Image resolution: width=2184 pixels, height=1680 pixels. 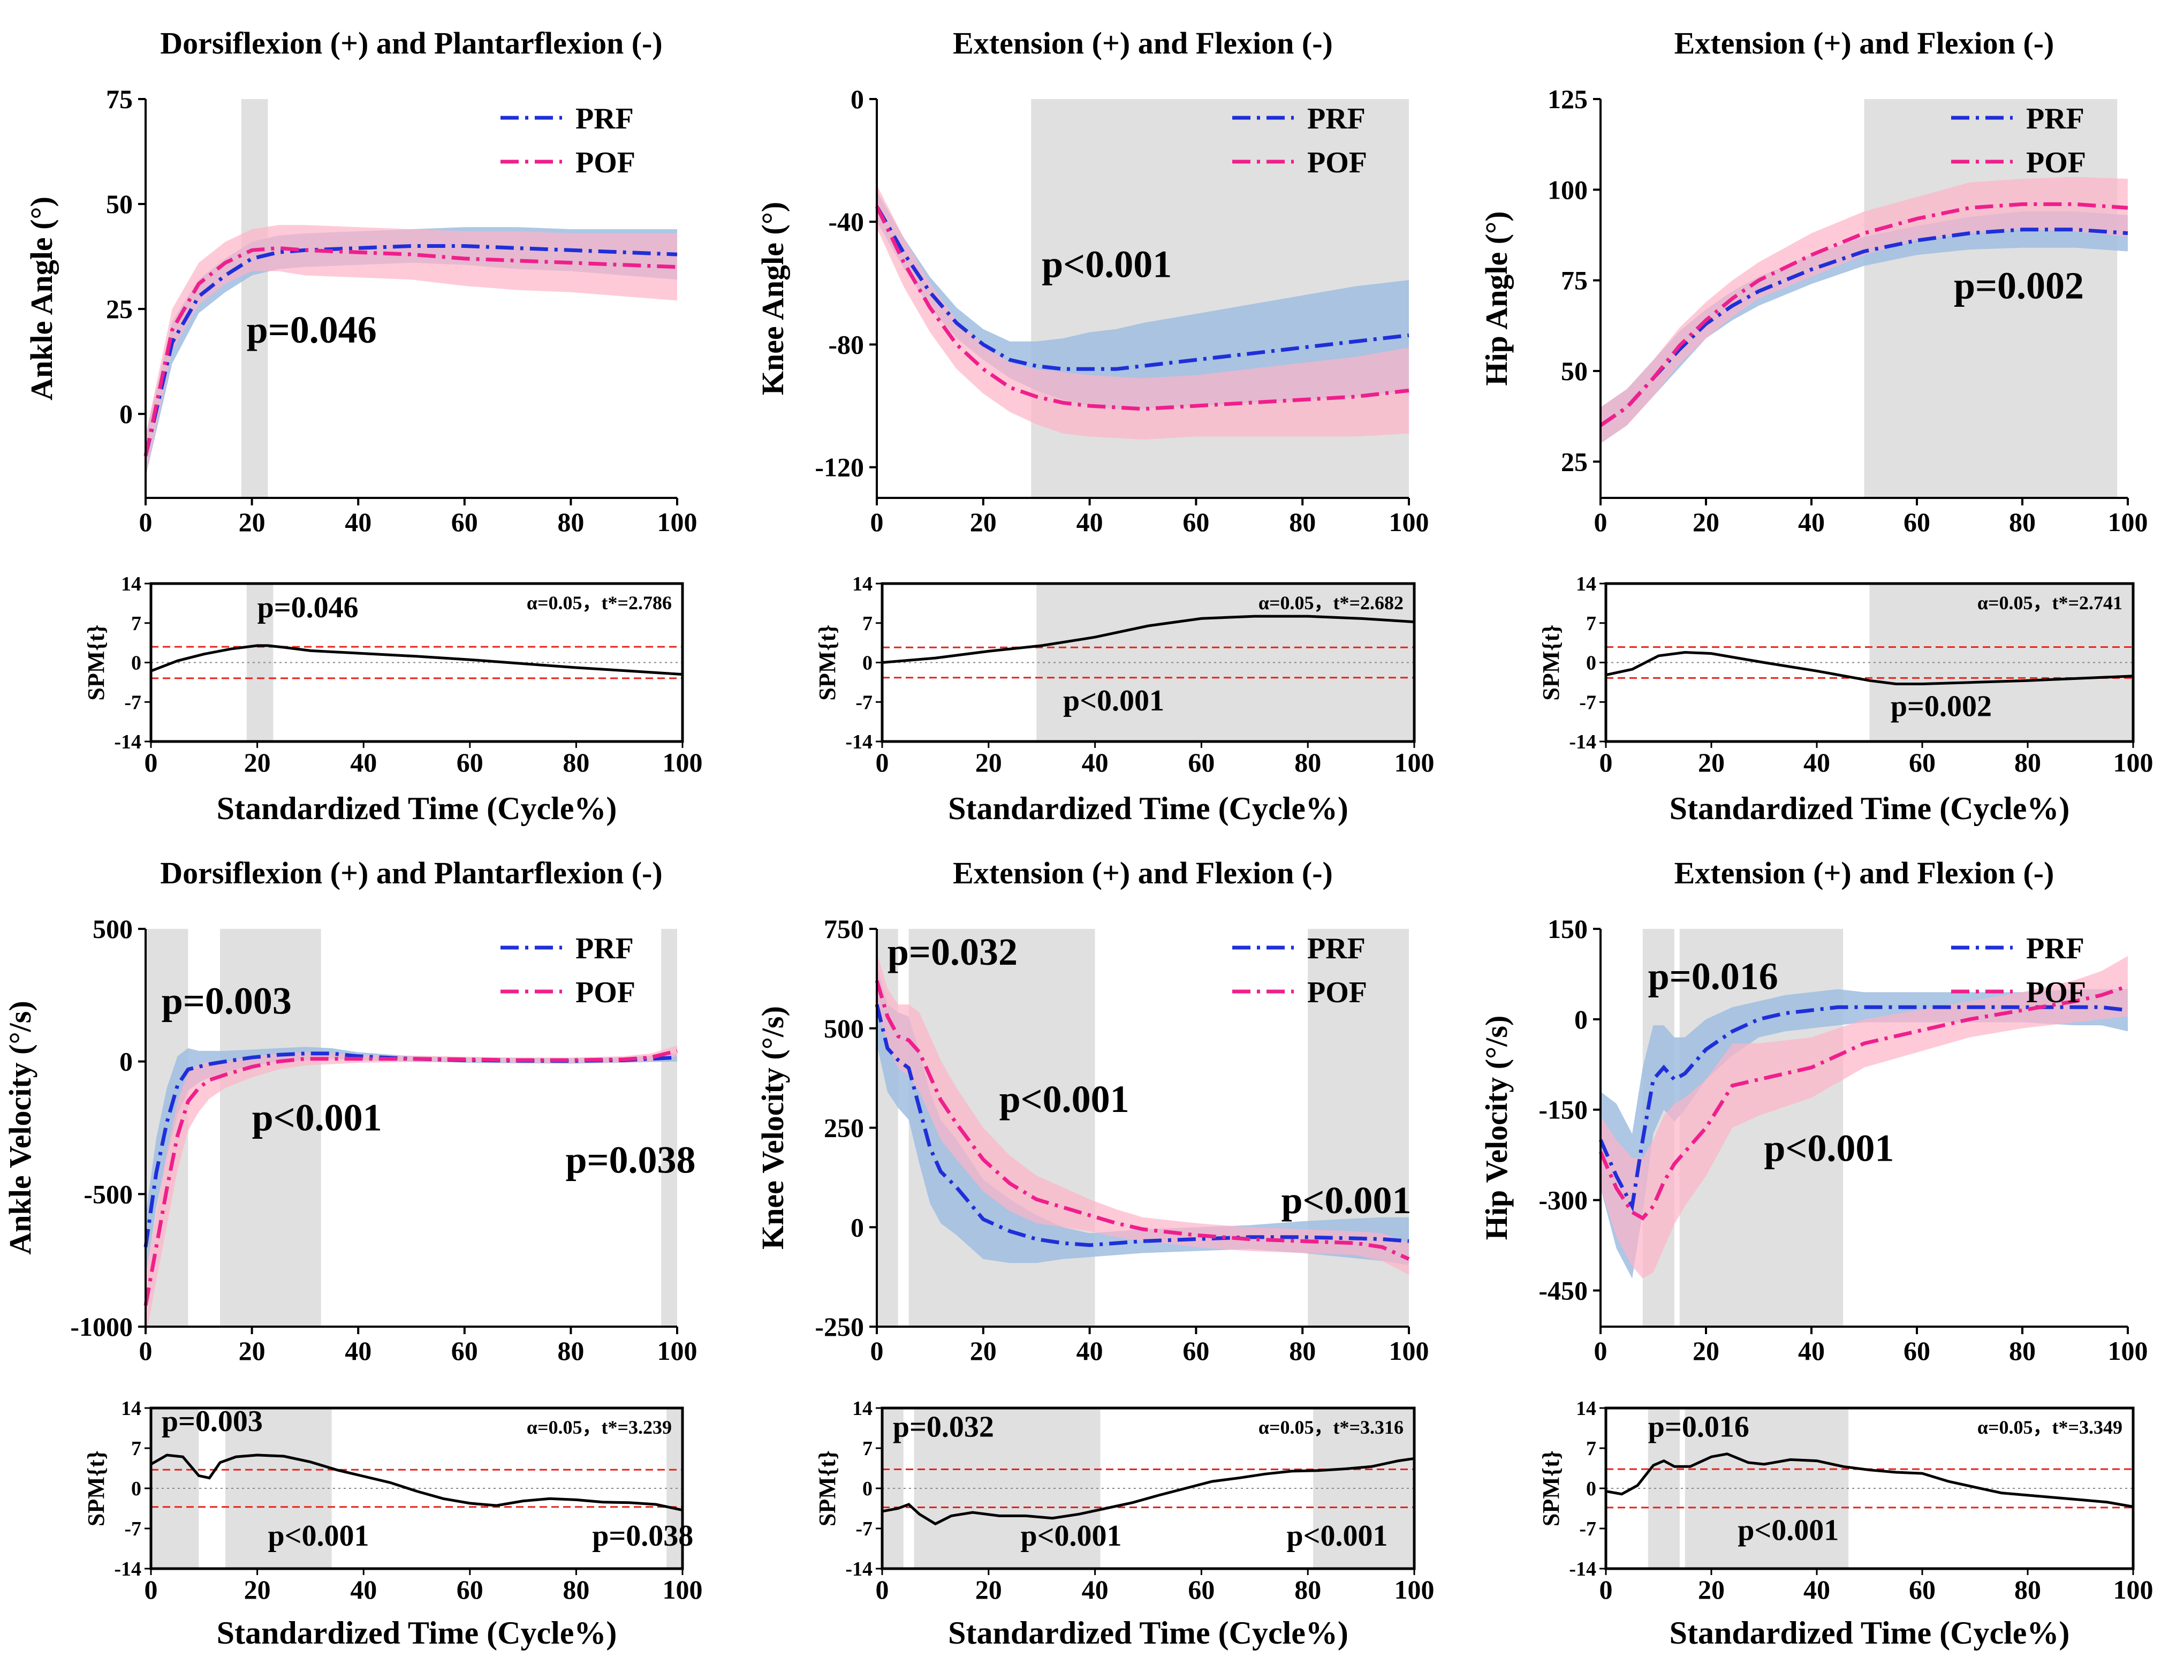 I want to click on x-tick-label: 20, so click(x=252, y=522).